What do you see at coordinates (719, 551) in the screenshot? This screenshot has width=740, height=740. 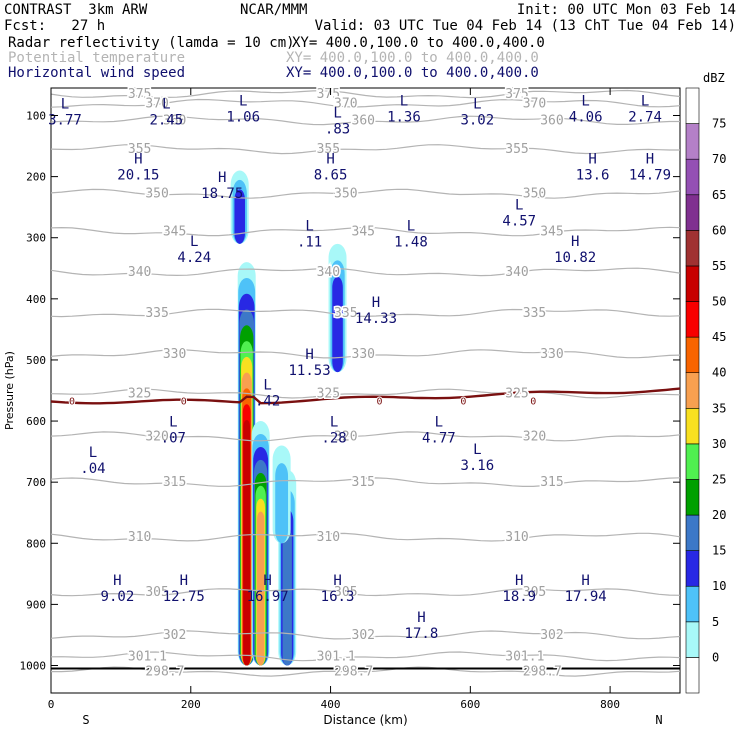 I see `colorbar-level-15: 15` at bounding box center [719, 551].